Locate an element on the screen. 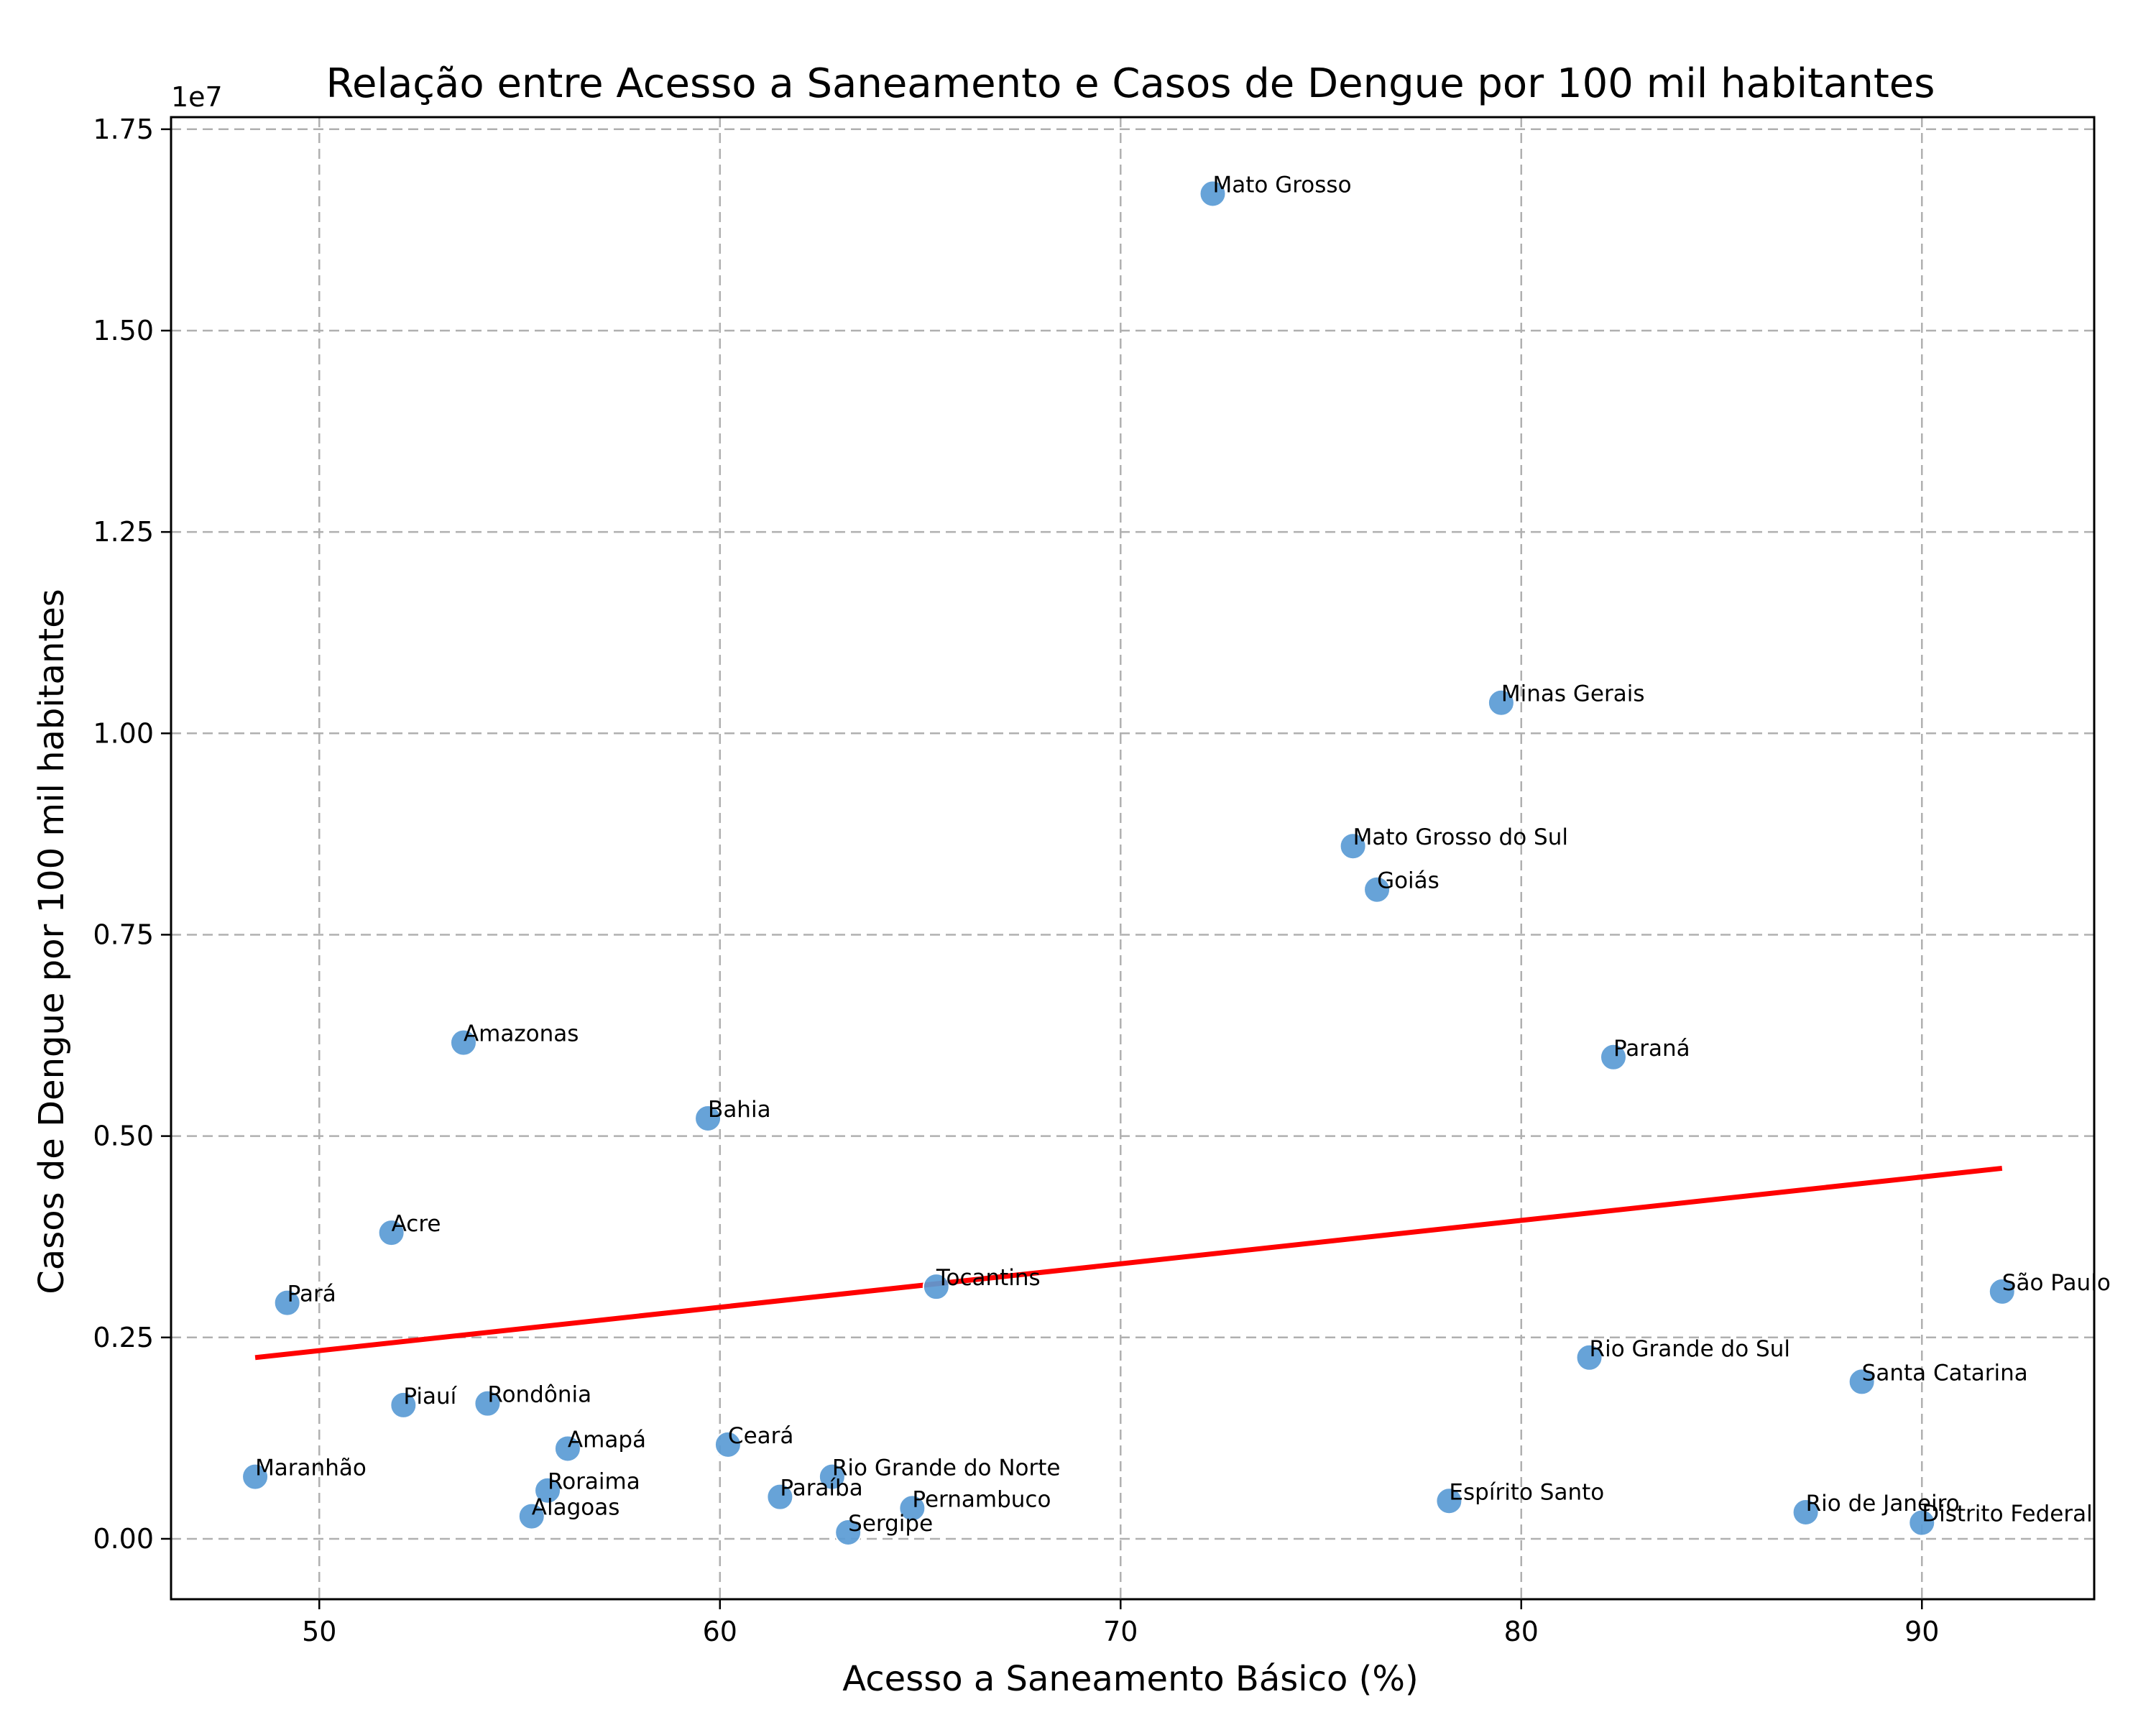  y-tick-label: 0.50 is located at coordinates (123, 1136).